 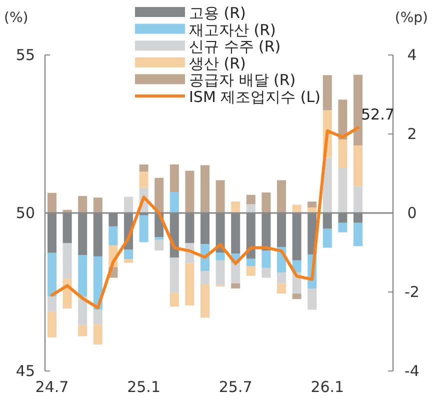 I want to click on x-tick-label: 26.1, so click(x=327, y=387).